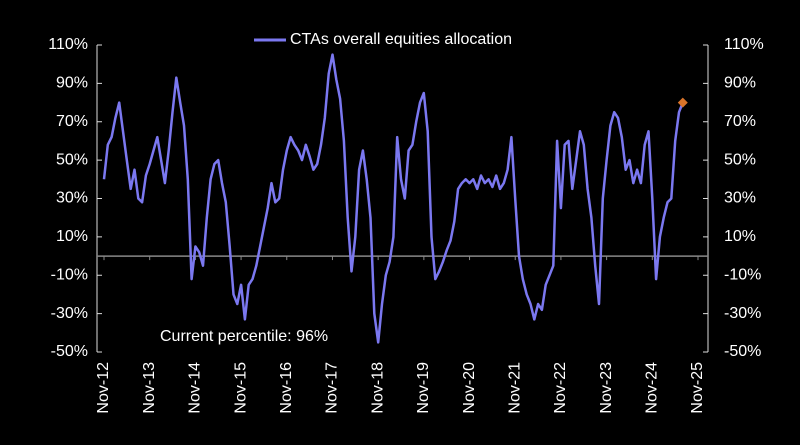 Image resolution: width=800 pixels, height=445 pixels. I want to click on x-tick-label: Nov-21, so click(514, 388).